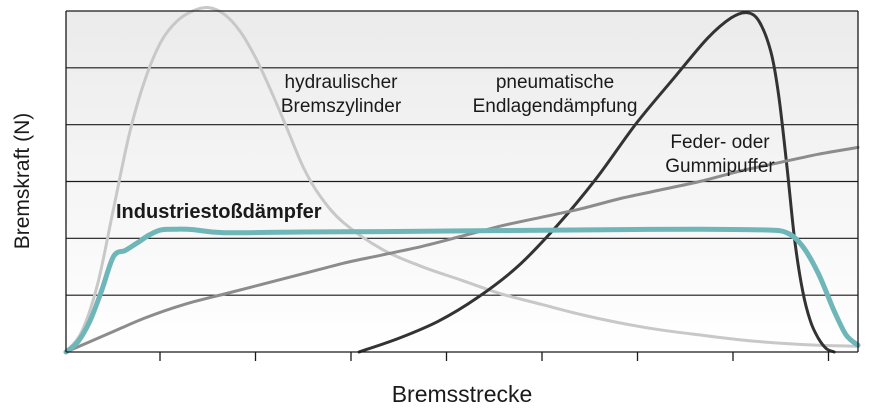 This screenshot has width=872, height=416. What do you see at coordinates (219, 212) in the screenshot?
I see `series-label-4: Industriestoßdämpfer` at bounding box center [219, 212].